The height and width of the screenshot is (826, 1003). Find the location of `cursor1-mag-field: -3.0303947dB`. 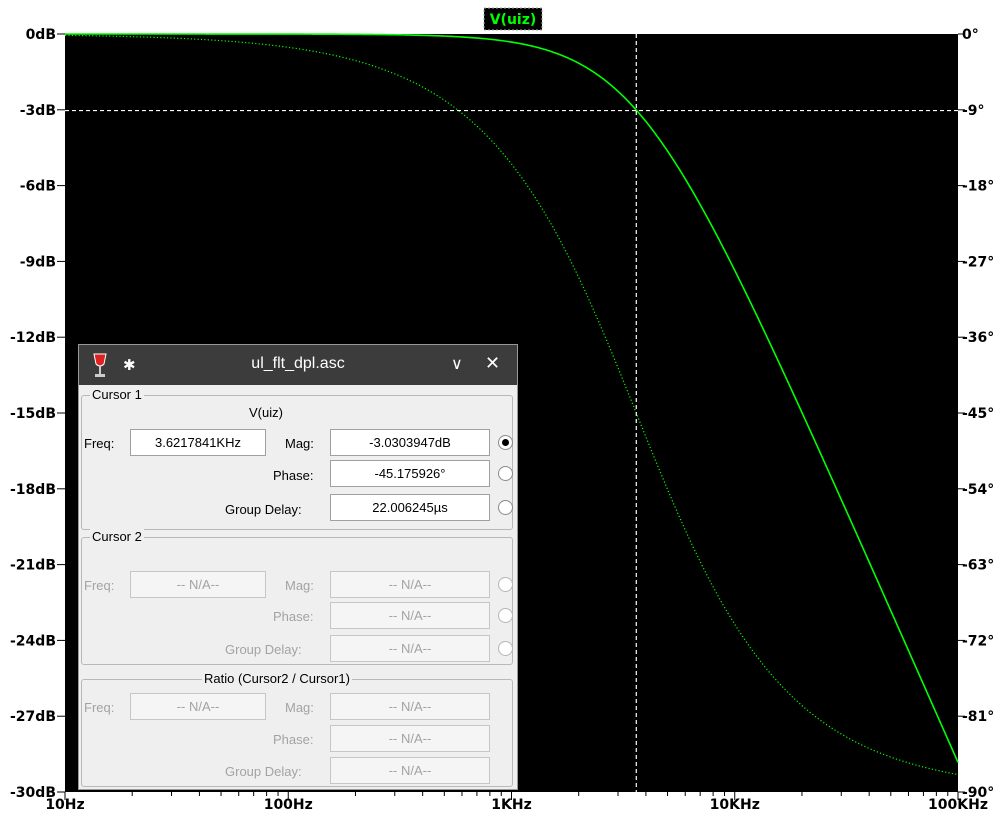

cursor1-mag-field: -3.0303947dB is located at coordinates (410, 442).